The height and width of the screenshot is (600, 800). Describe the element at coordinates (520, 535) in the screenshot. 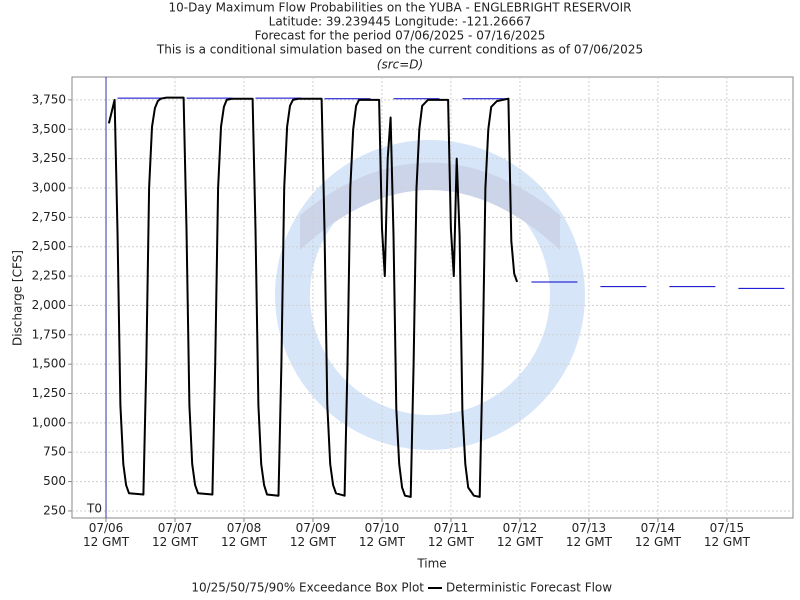

I see `x-tick-label: 07/12 12 GMT` at that location.